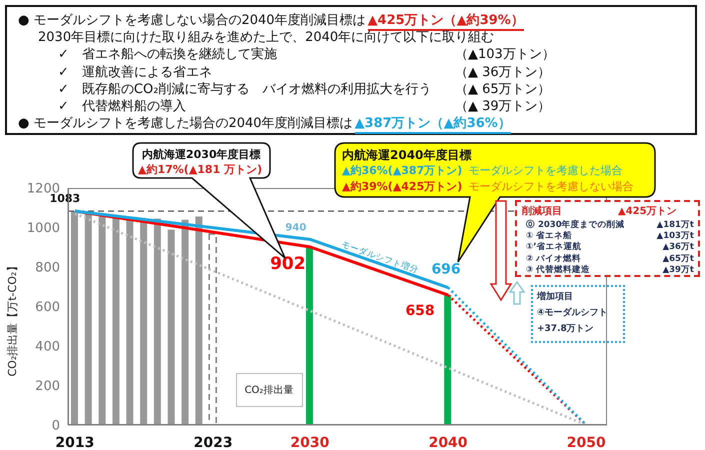  What do you see at coordinates (675, 236) in the screenshot?
I see `text: ▲103万t` at bounding box center [675, 236].